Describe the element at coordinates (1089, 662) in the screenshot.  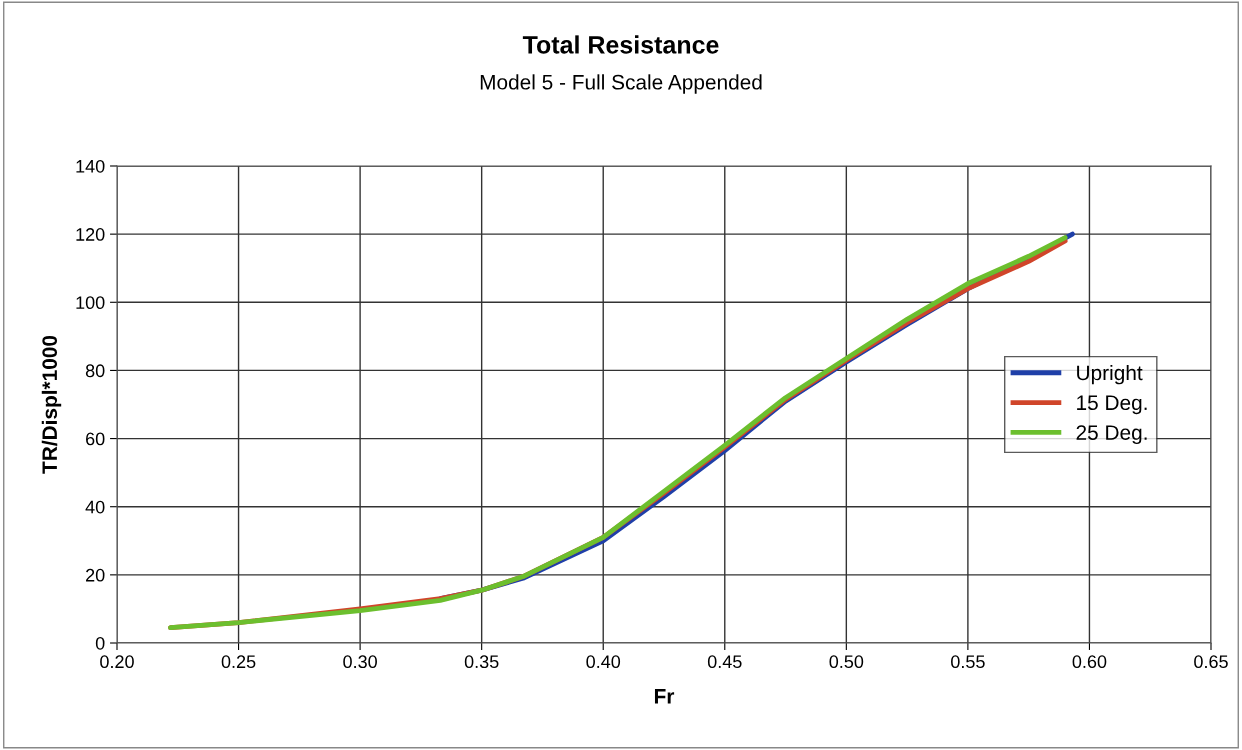
I see `x-tick-label: 0.60` at that location.